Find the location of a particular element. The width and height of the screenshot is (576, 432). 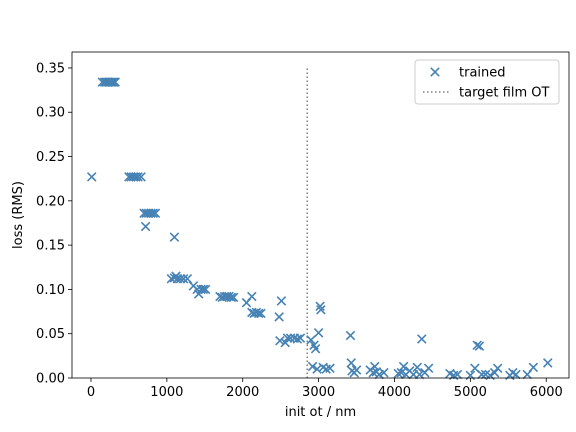

y-tick-label: 0.20 is located at coordinates (50, 201).